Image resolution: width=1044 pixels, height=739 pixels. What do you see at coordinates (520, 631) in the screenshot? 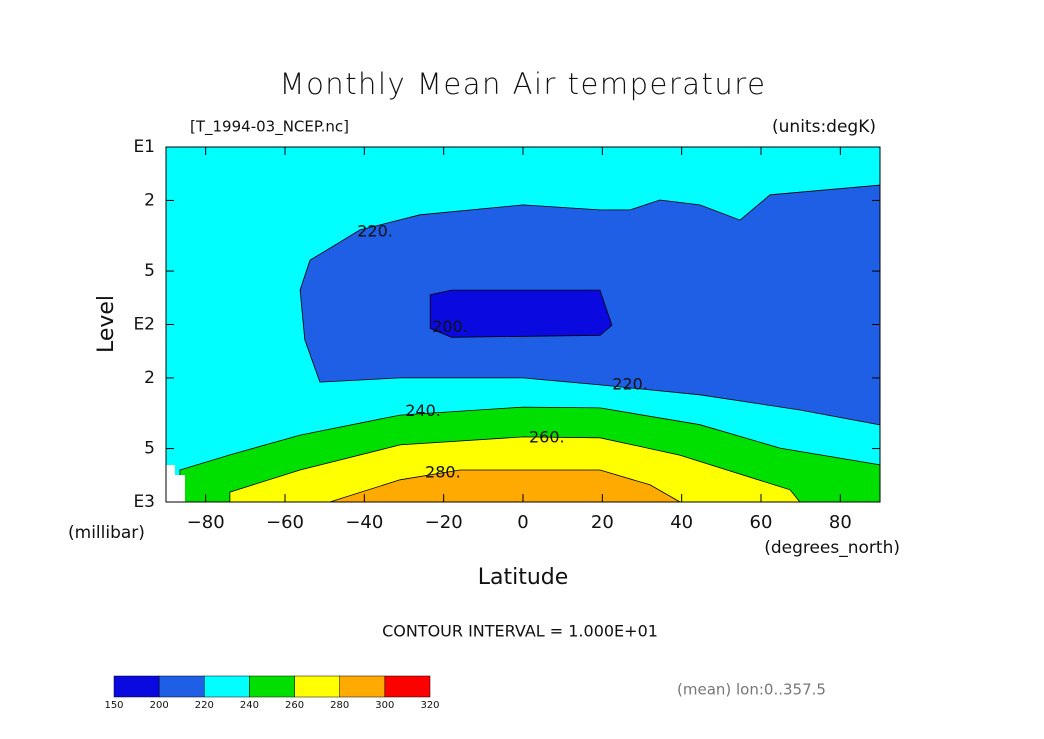
I see `contour-interval: CONTOUR INTERVAL = 1.000E+01` at bounding box center [520, 631].